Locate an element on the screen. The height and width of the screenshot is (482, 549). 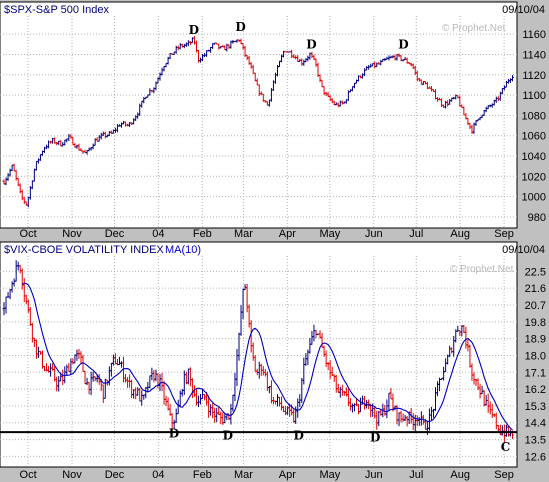
vix-x-tick-label: Oct is located at coordinates (28, 475).